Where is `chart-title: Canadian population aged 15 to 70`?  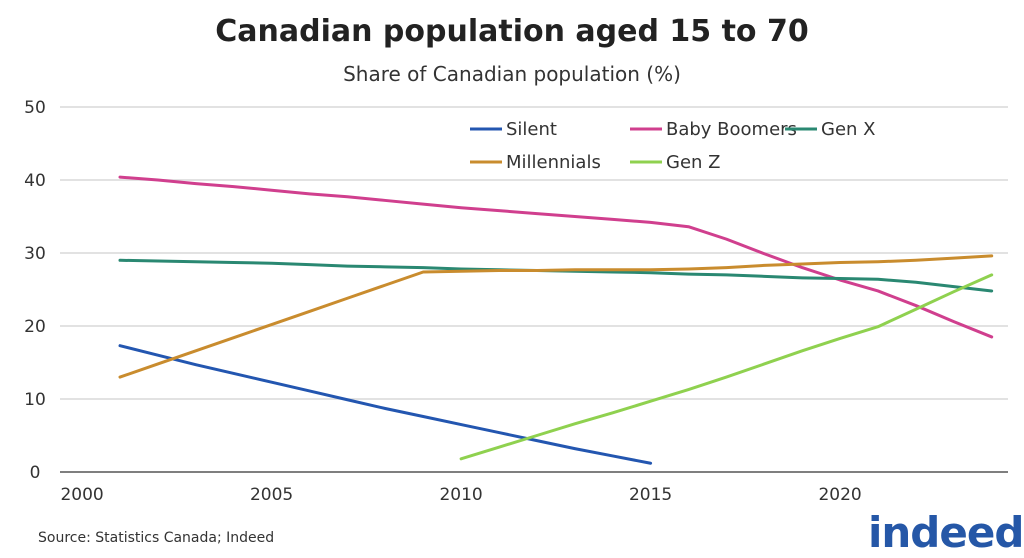 chart-title: Canadian population aged 15 to 70 is located at coordinates (512, 31).